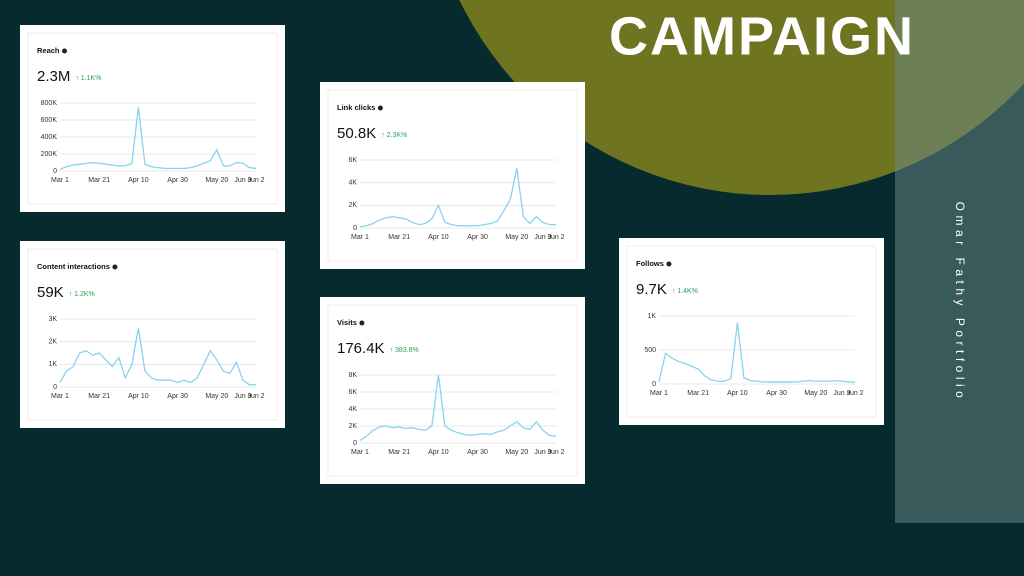 The width and height of the screenshot is (1024, 576). What do you see at coordinates (361, 348) in the screenshot?
I see `total: 176.4K` at bounding box center [361, 348].